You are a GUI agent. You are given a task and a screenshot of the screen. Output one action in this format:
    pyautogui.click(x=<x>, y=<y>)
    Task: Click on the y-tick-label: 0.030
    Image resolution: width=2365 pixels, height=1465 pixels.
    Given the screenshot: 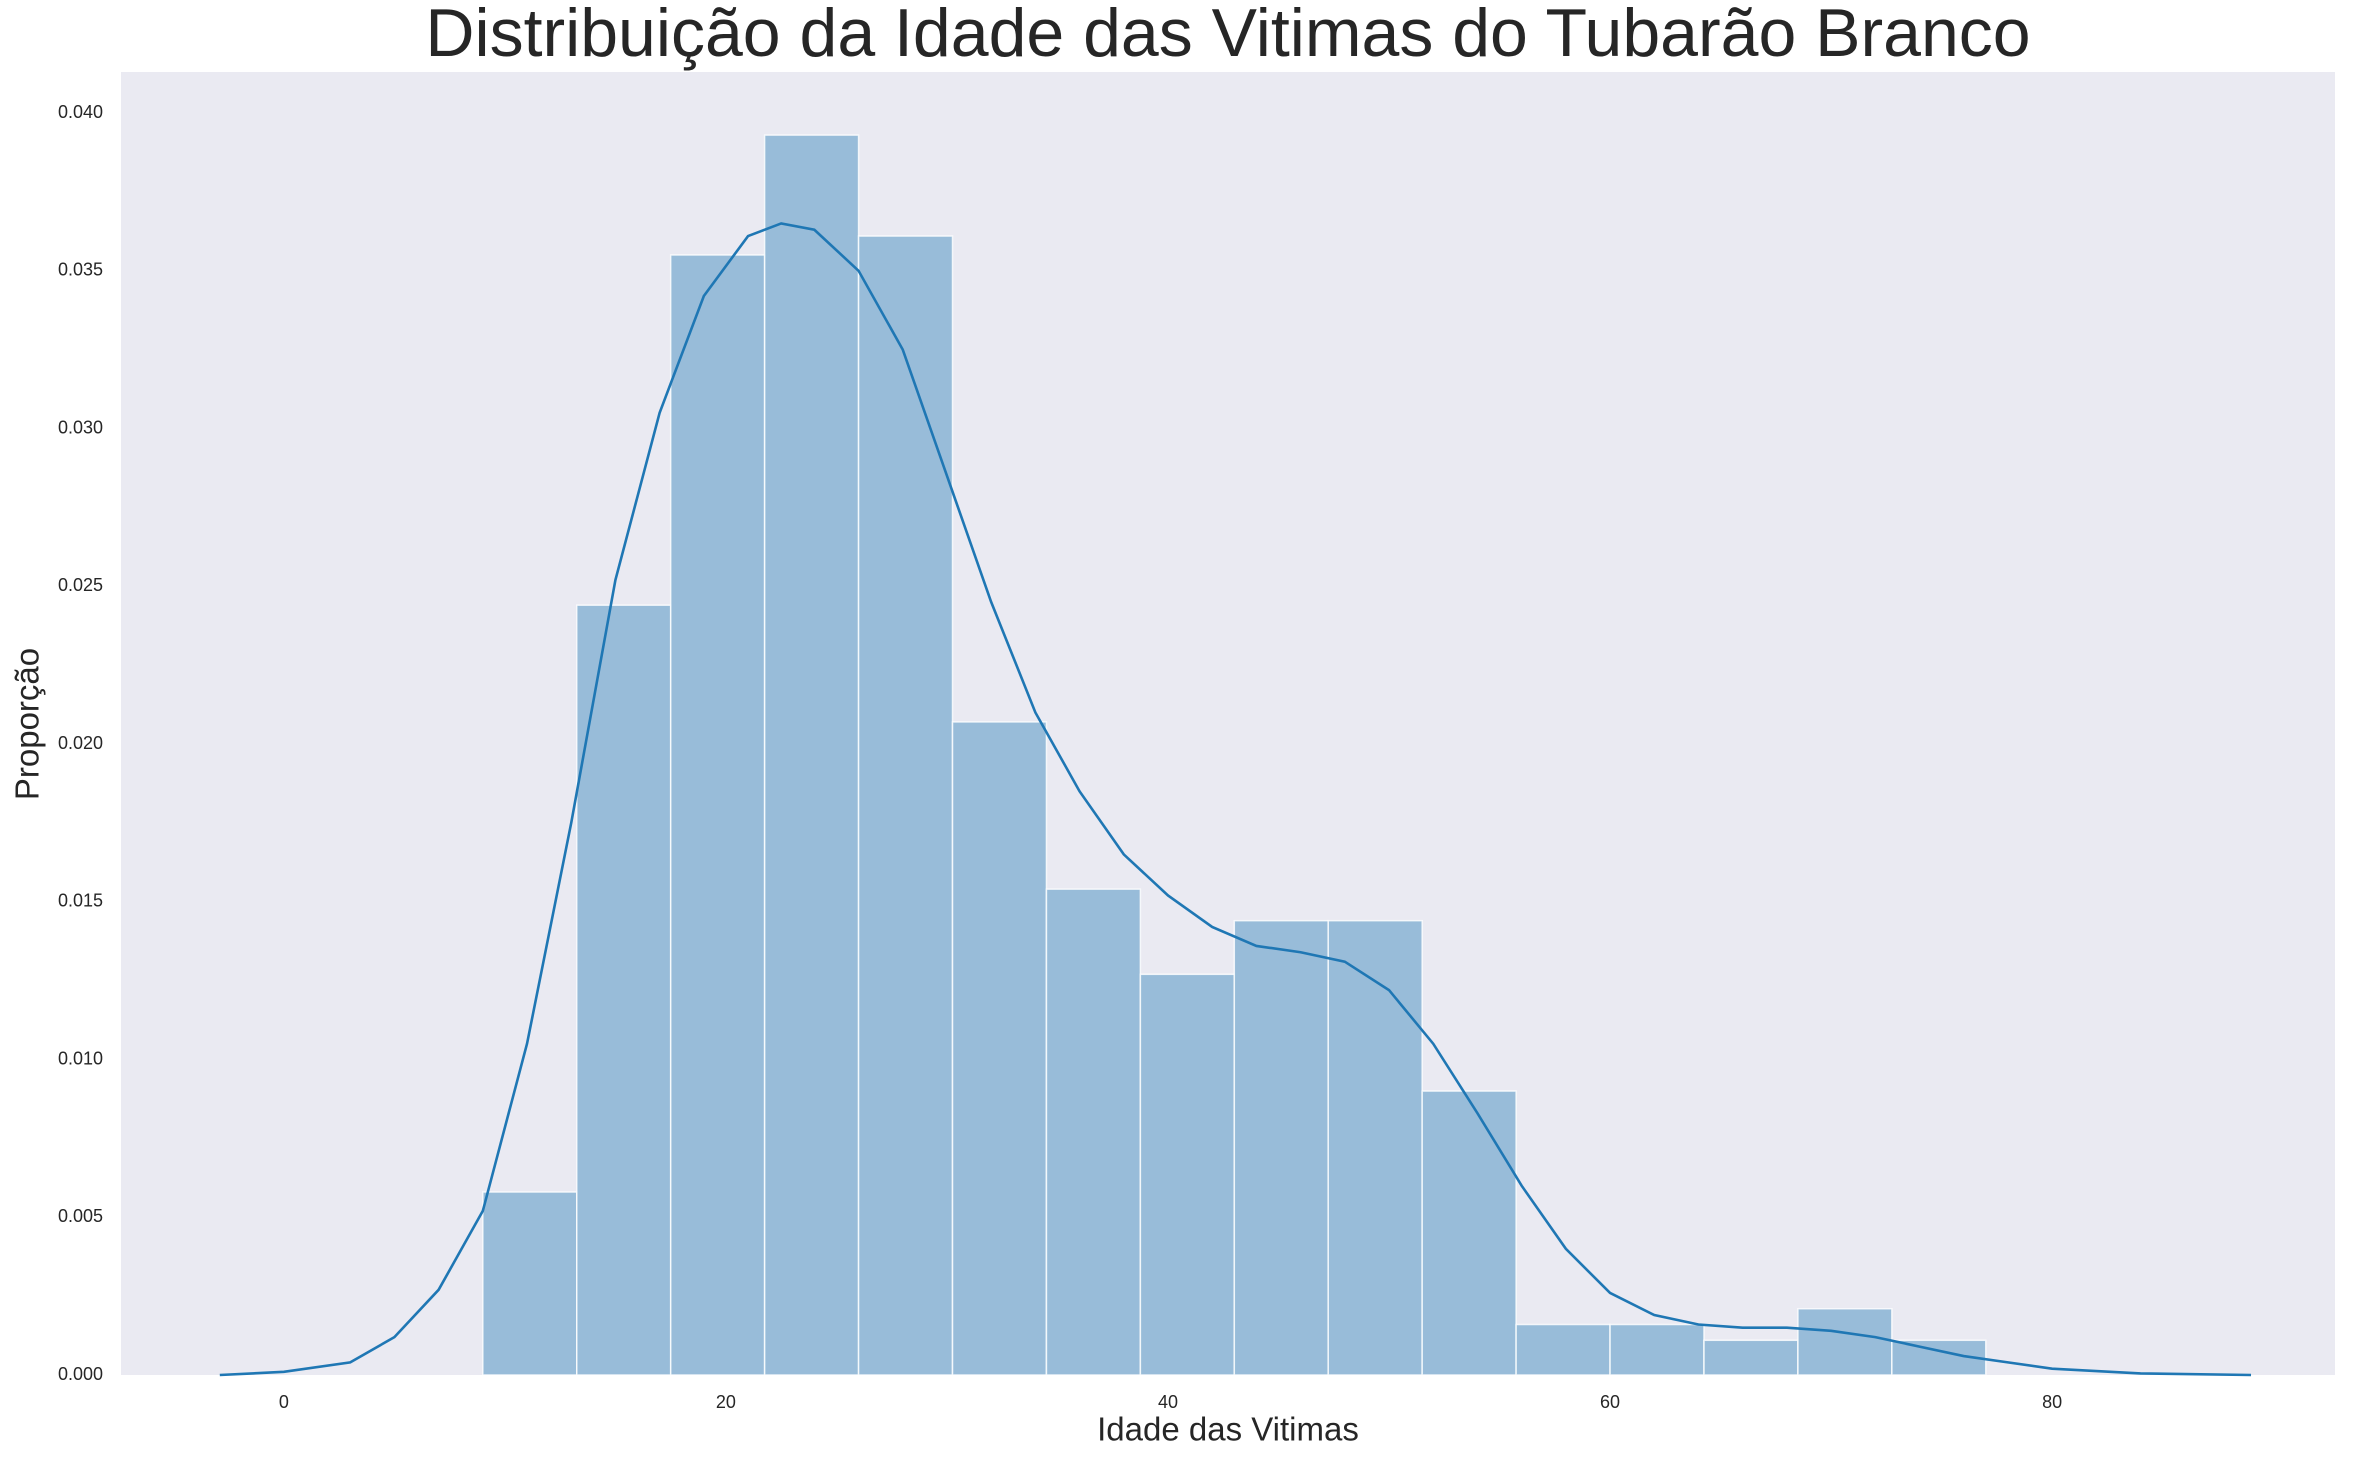 What is the action you would take?
    pyautogui.click(x=80, y=427)
    